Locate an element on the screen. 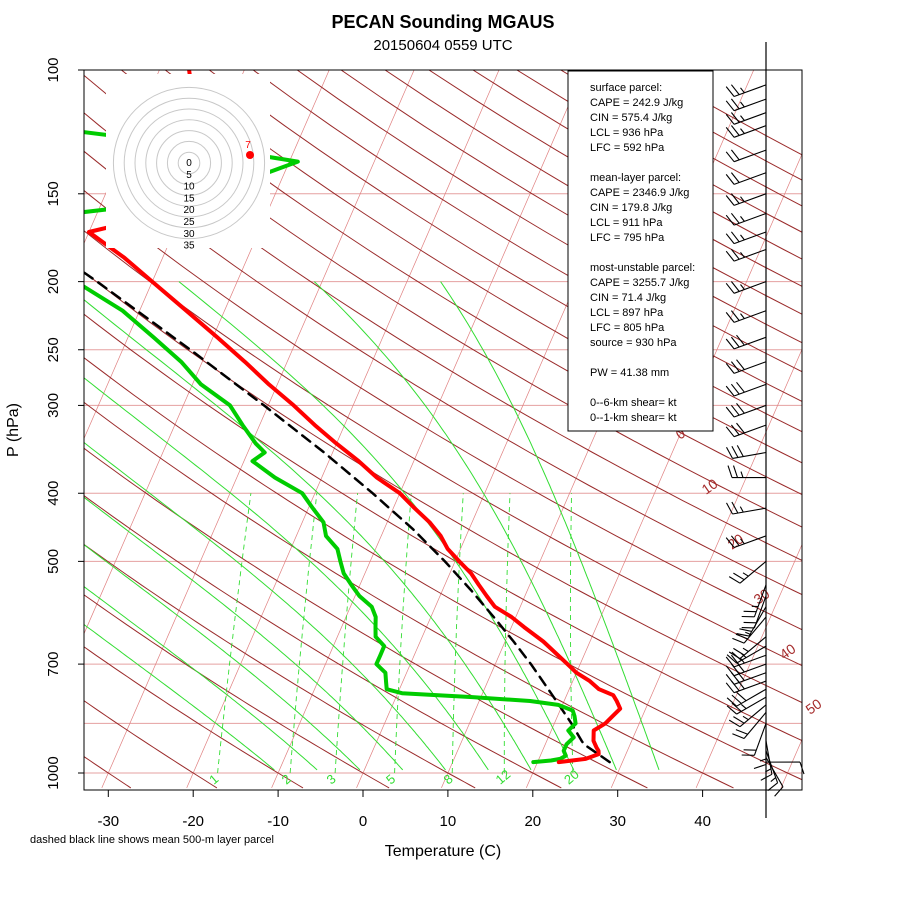 The image size is (900, 900). temperature-tick-label: -10 is located at coordinates (278, 821).